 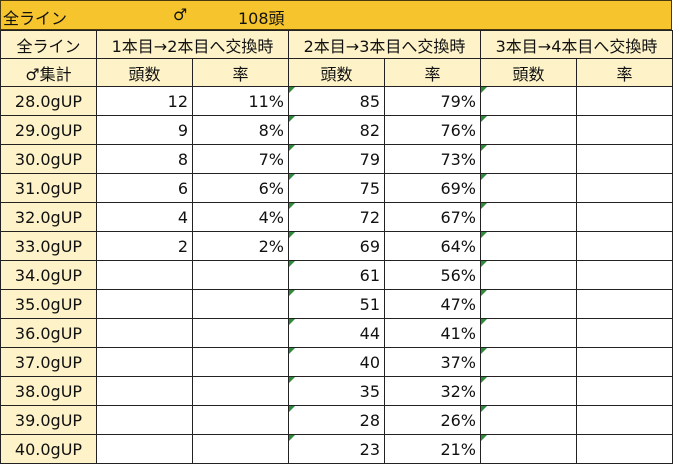 I want to click on count-cell: 9, so click(x=144, y=130).